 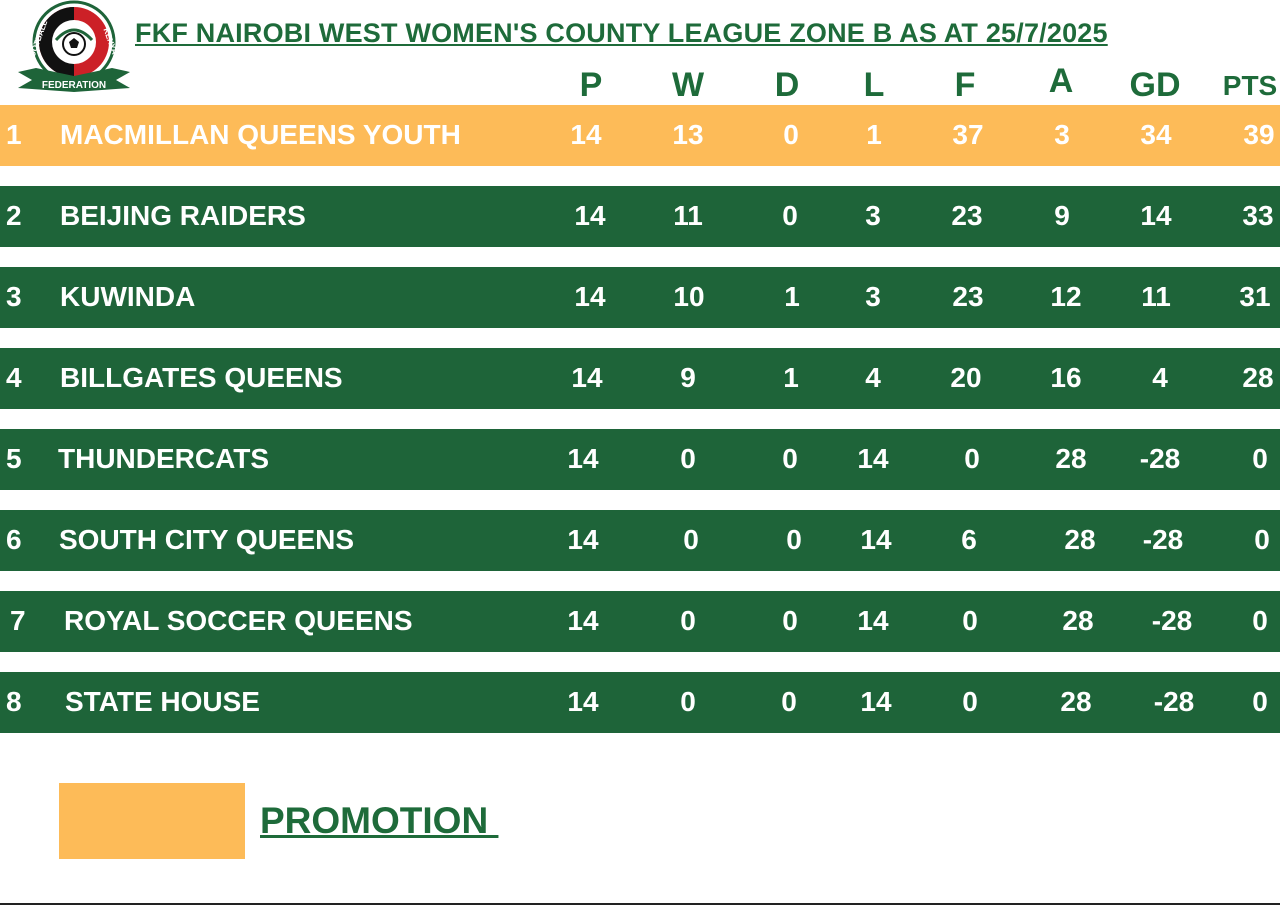 What do you see at coordinates (14, 539) in the screenshot?
I see `position: 6` at bounding box center [14, 539].